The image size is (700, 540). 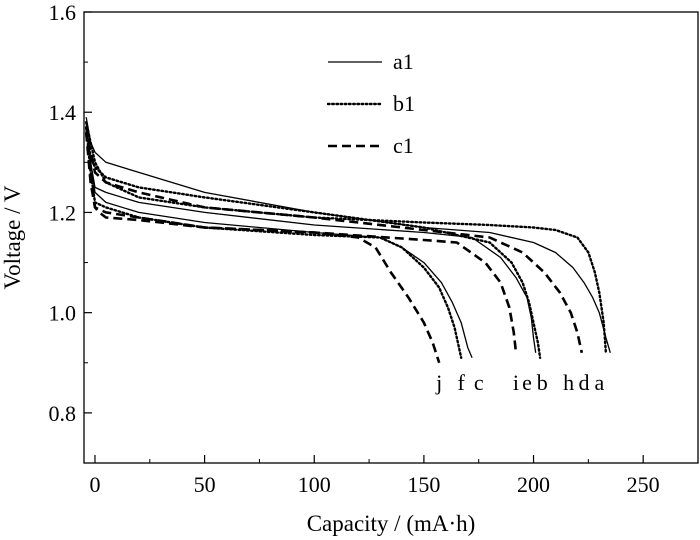 What do you see at coordinates (63, 212) in the screenshot?
I see `y-tick-label: 1.2` at bounding box center [63, 212].